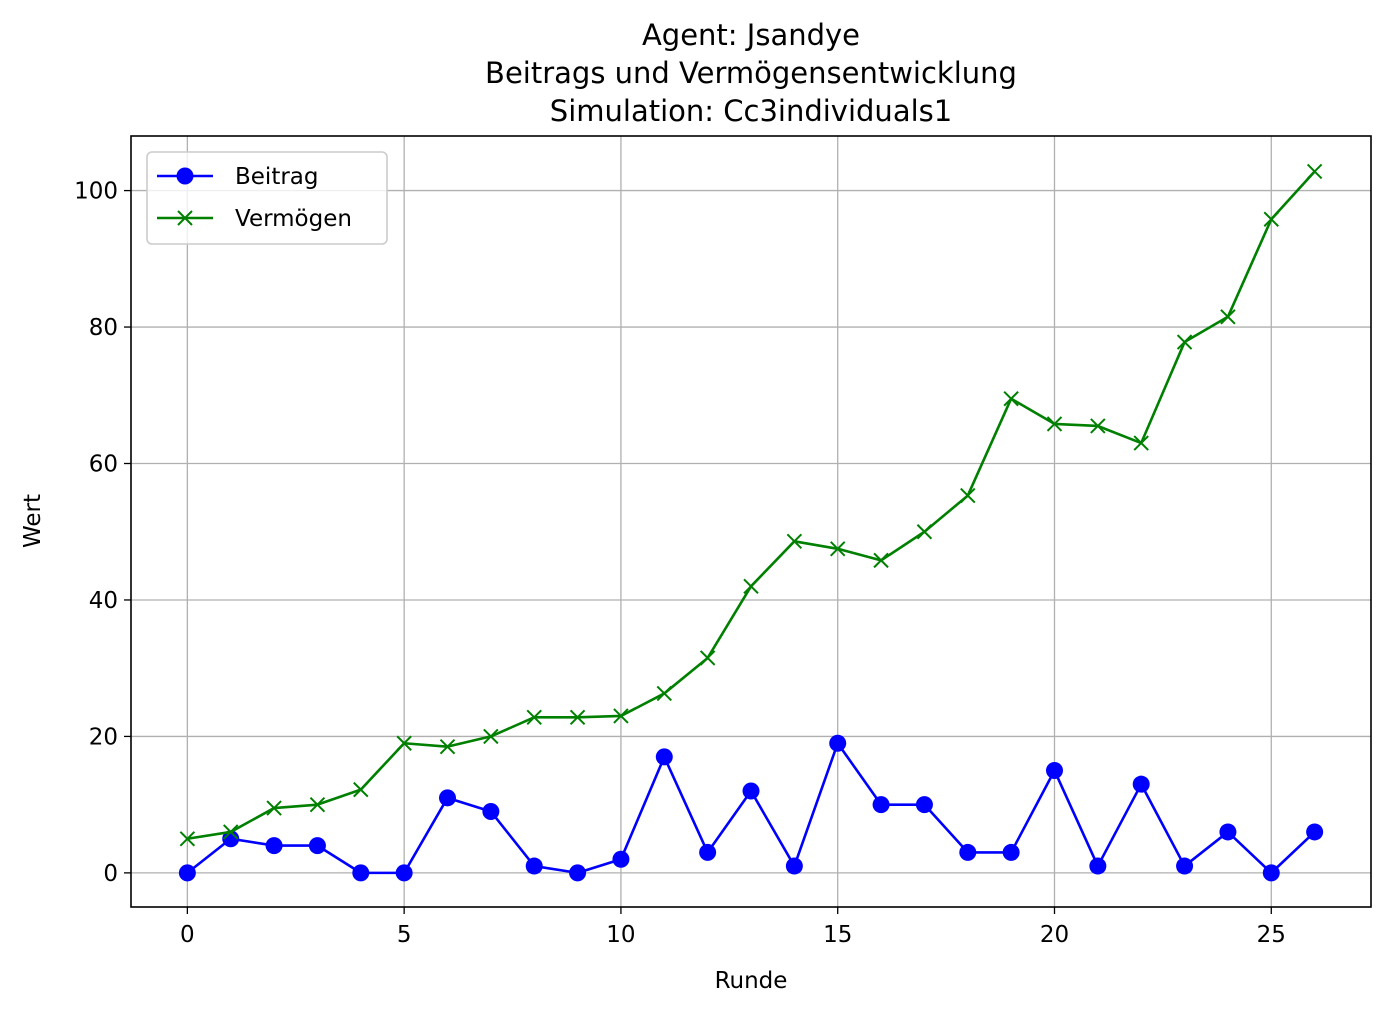 The image size is (1391, 1015). I want to click on y-tick-label: 0, so click(110, 874).